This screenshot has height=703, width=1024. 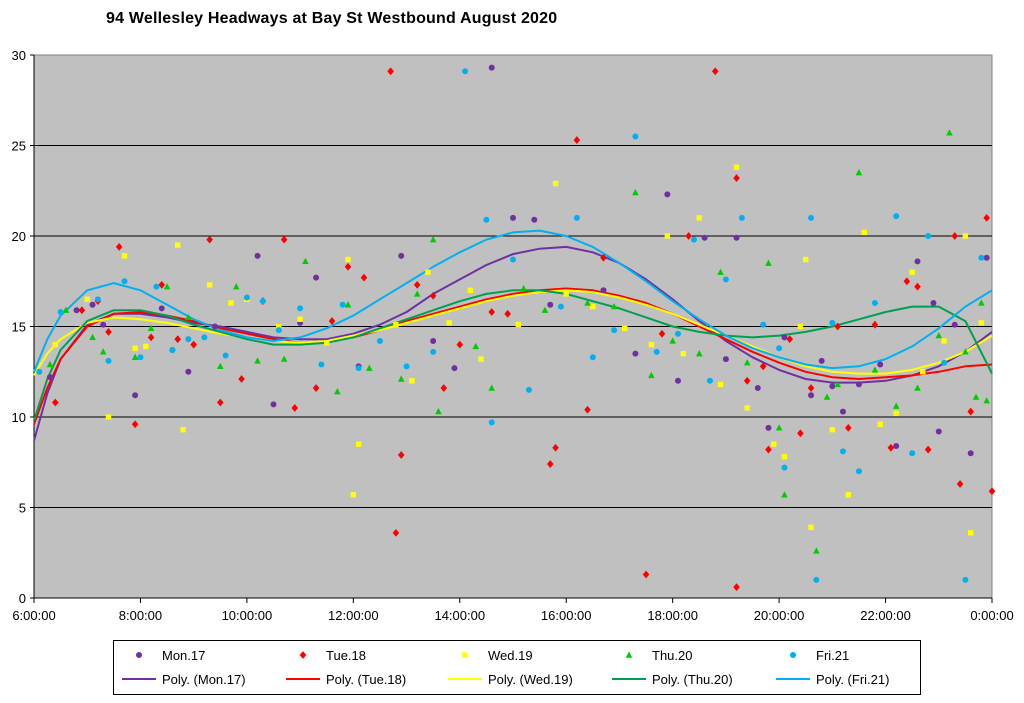 What do you see at coordinates (853, 679) in the screenshot?
I see `legend-label: Poly. (Fri.21)` at bounding box center [853, 679].